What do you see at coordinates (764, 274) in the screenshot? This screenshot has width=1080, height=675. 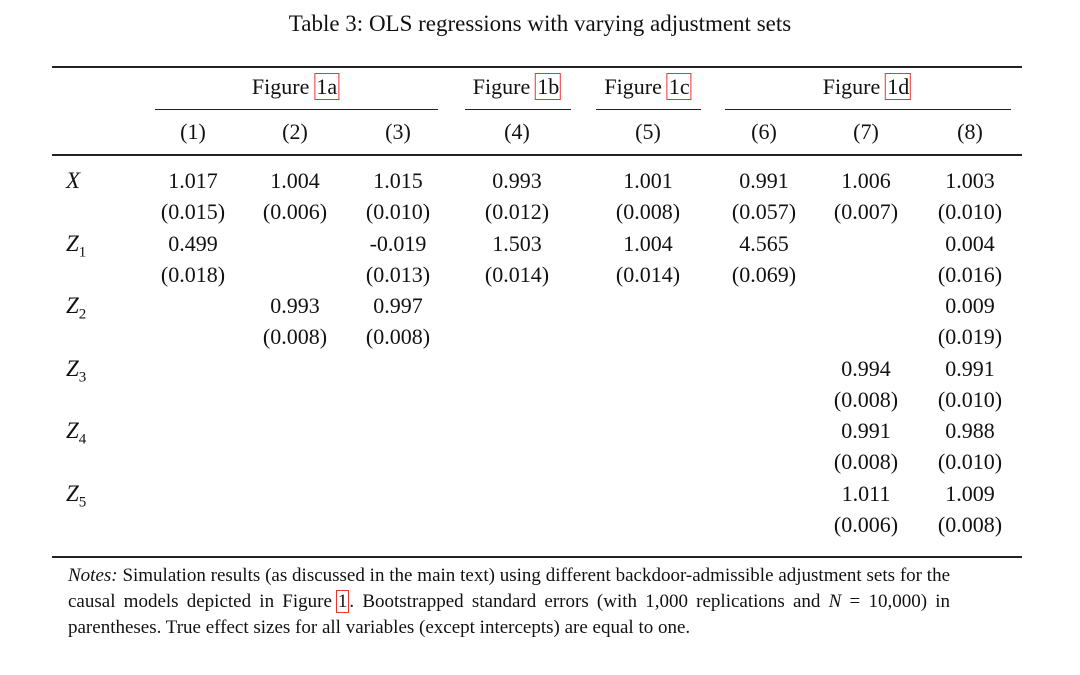 I see `standard-error: (0.069)` at bounding box center [764, 274].